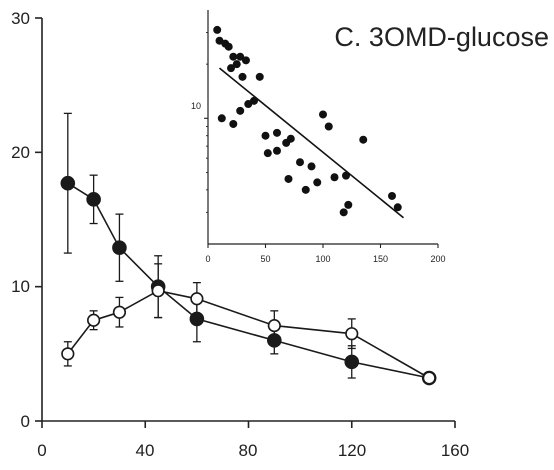 The width and height of the screenshot is (554, 470). What do you see at coordinates (441, 37) in the screenshot?
I see `inset-chart-title: C. 3OMD-glucose` at bounding box center [441, 37].